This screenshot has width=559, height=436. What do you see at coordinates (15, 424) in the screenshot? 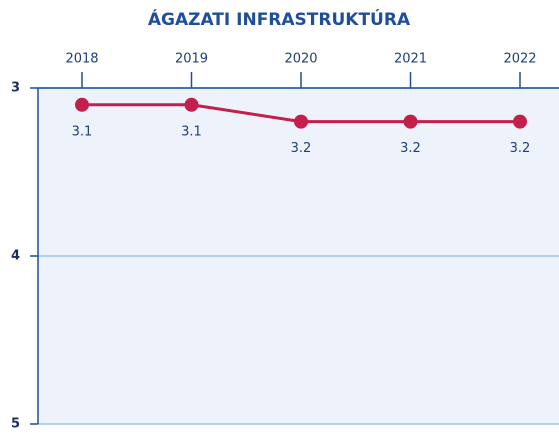
I see `y-tick-label: 5` at bounding box center [15, 424].